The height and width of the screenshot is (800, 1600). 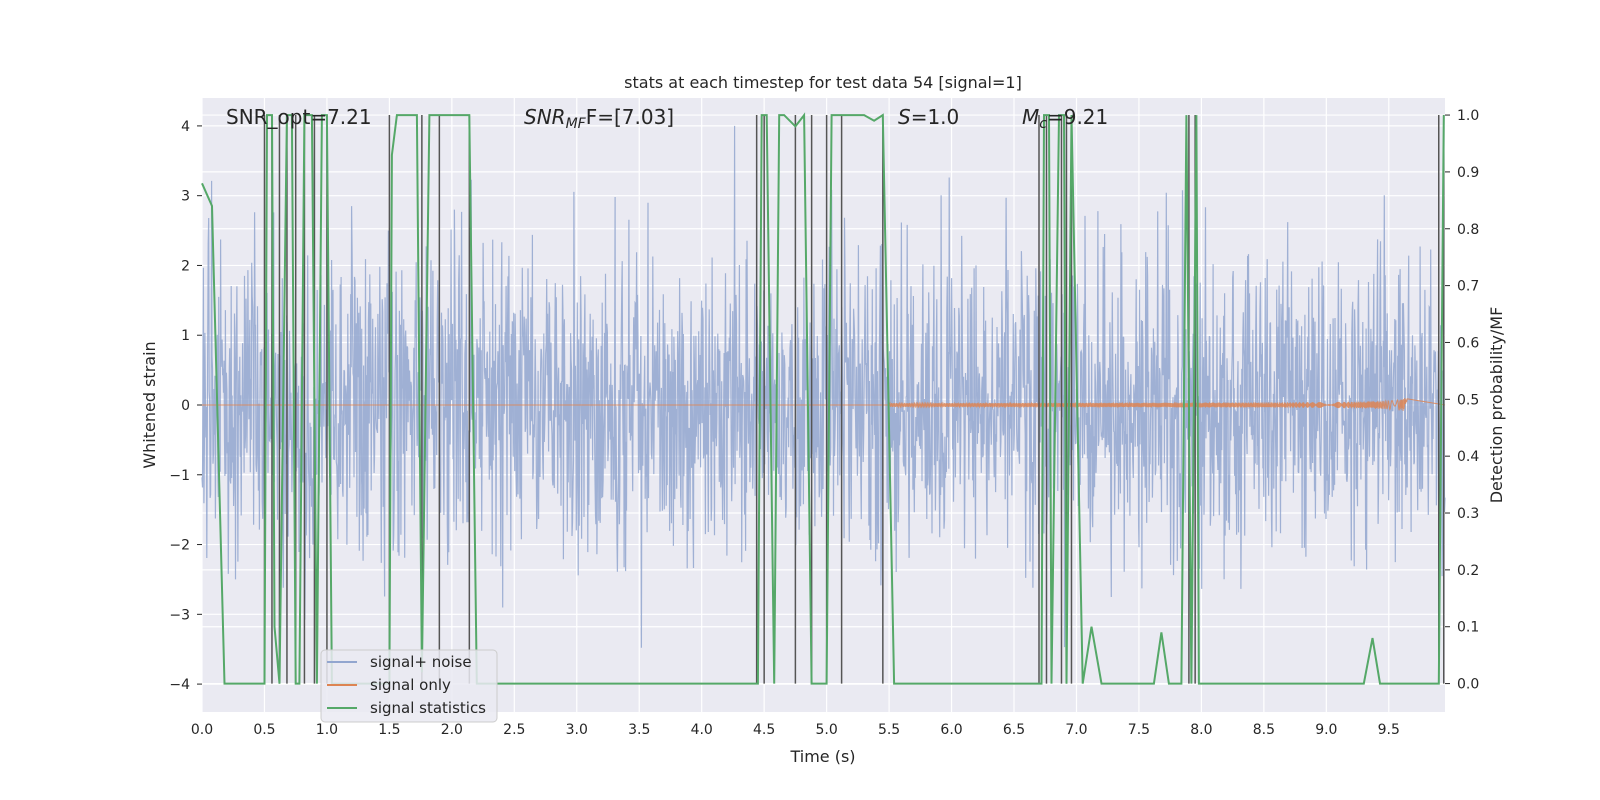 What do you see at coordinates (514, 730) in the screenshot?
I see `x-tick-label: 2.5` at bounding box center [514, 730].